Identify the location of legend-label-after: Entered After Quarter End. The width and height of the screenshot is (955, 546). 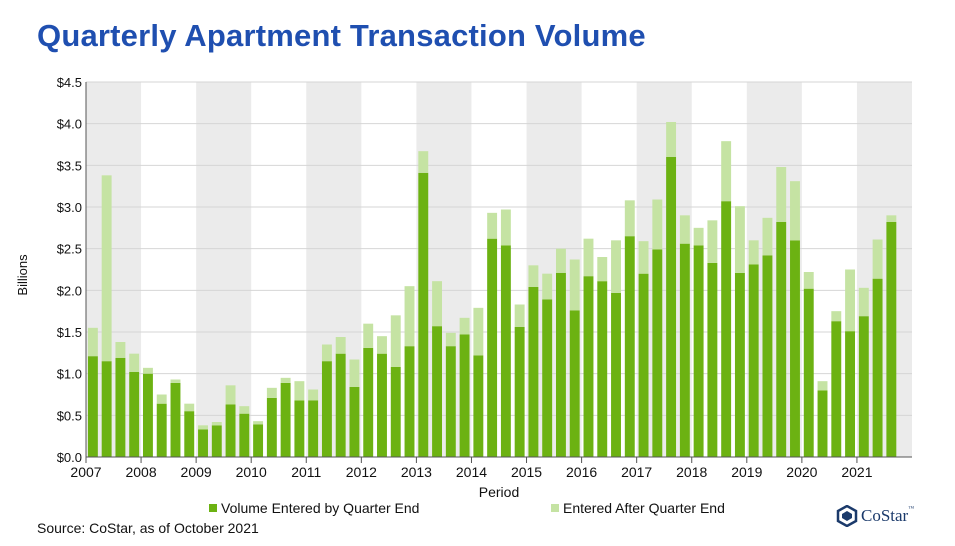
(644, 508).